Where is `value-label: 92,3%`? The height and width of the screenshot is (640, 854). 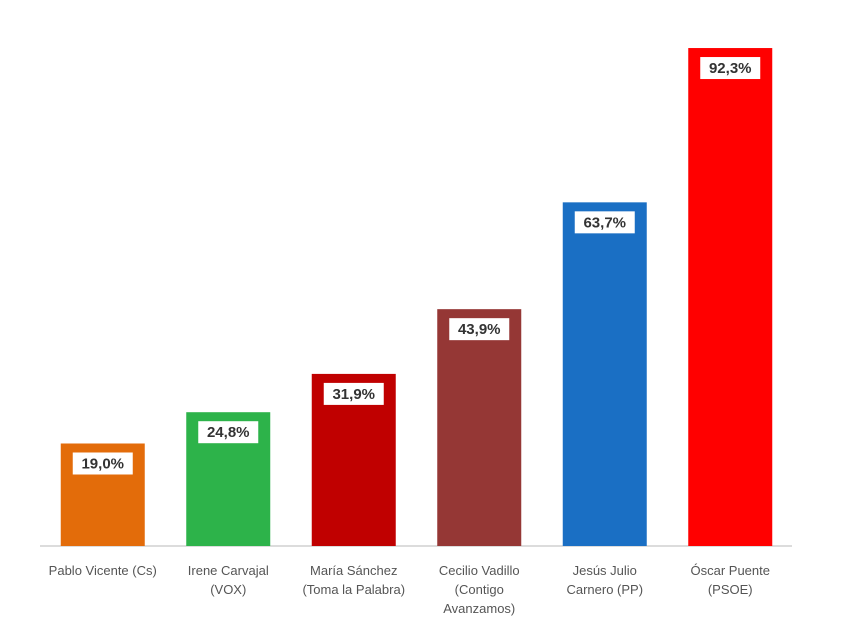
value-label: 92,3% is located at coordinates (730, 68).